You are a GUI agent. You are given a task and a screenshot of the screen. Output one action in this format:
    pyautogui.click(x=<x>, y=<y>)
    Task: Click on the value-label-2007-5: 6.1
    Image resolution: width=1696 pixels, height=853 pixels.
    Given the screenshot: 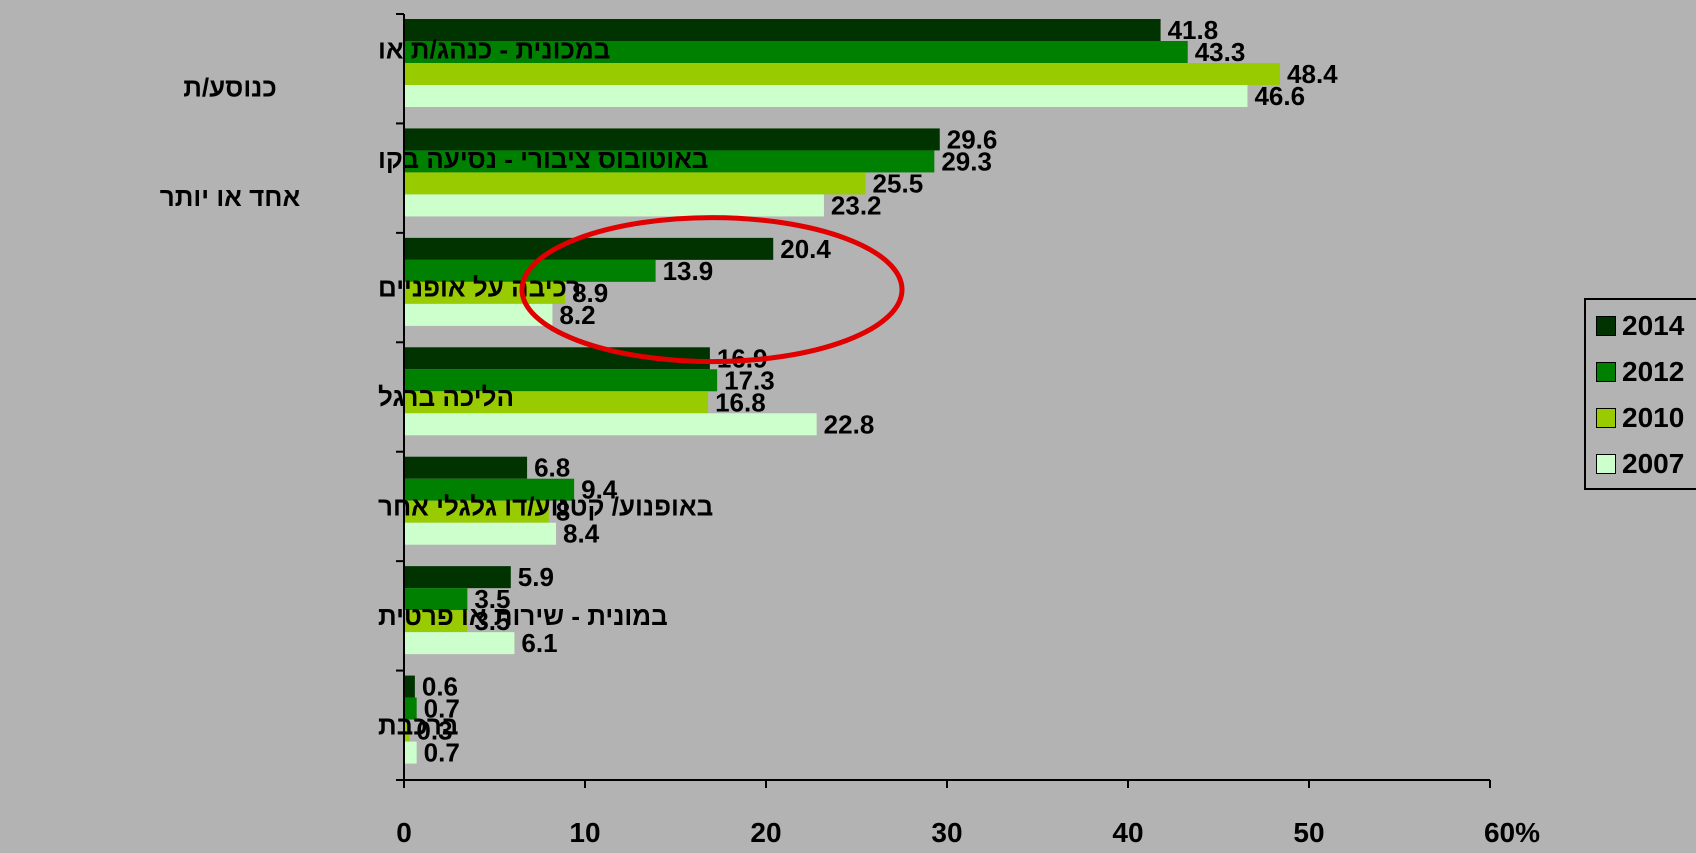 What is the action you would take?
    pyautogui.click(x=539, y=643)
    